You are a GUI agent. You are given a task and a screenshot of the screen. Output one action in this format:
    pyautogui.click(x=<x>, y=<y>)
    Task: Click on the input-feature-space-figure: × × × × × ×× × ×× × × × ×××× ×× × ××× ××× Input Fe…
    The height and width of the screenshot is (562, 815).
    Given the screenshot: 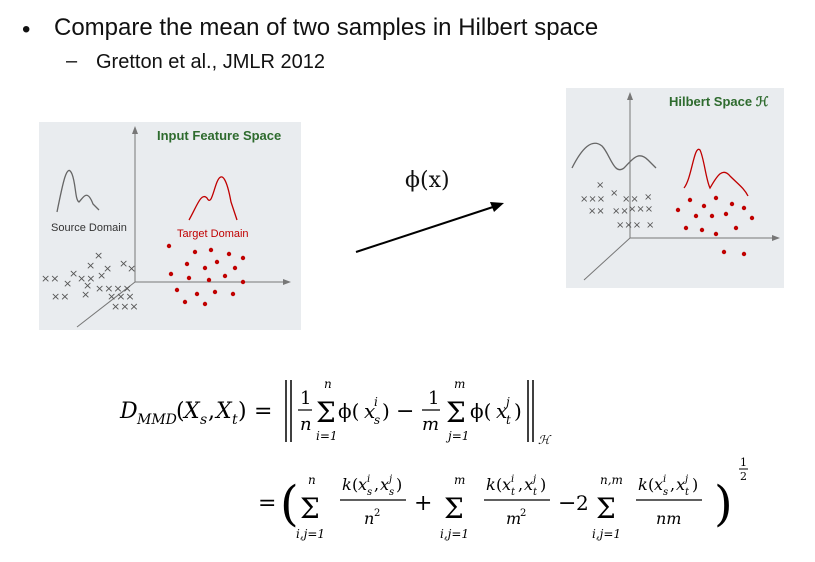 What is the action you would take?
    pyautogui.click(x=170, y=226)
    